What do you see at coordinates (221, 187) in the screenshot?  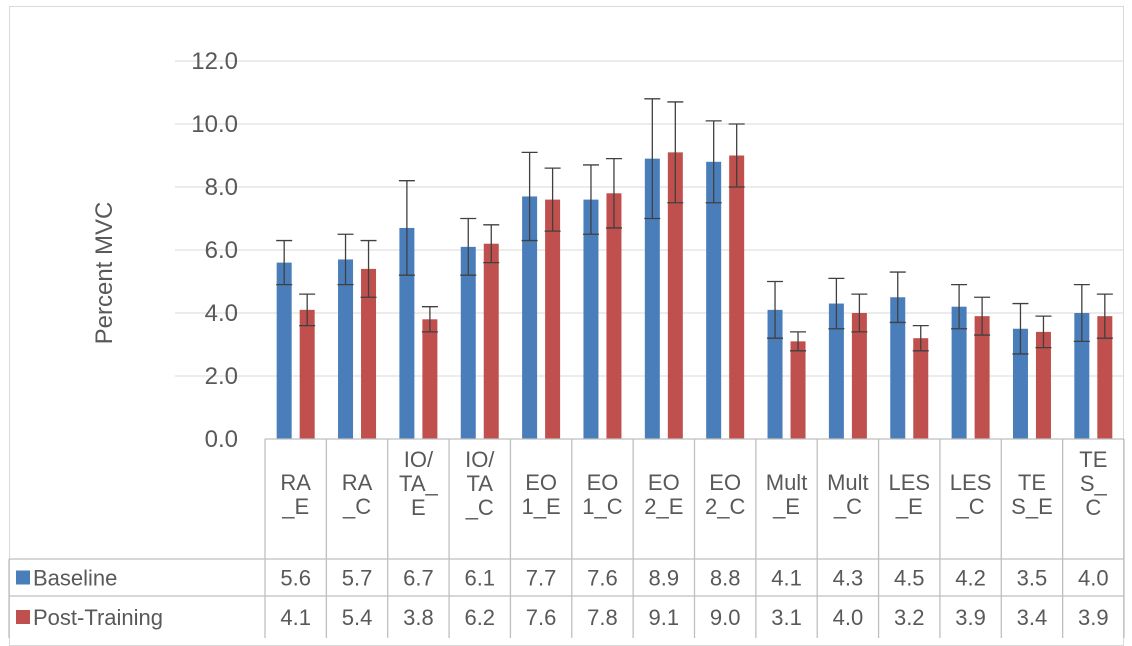 I see `y-tick-label: 8.0` at bounding box center [221, 187].